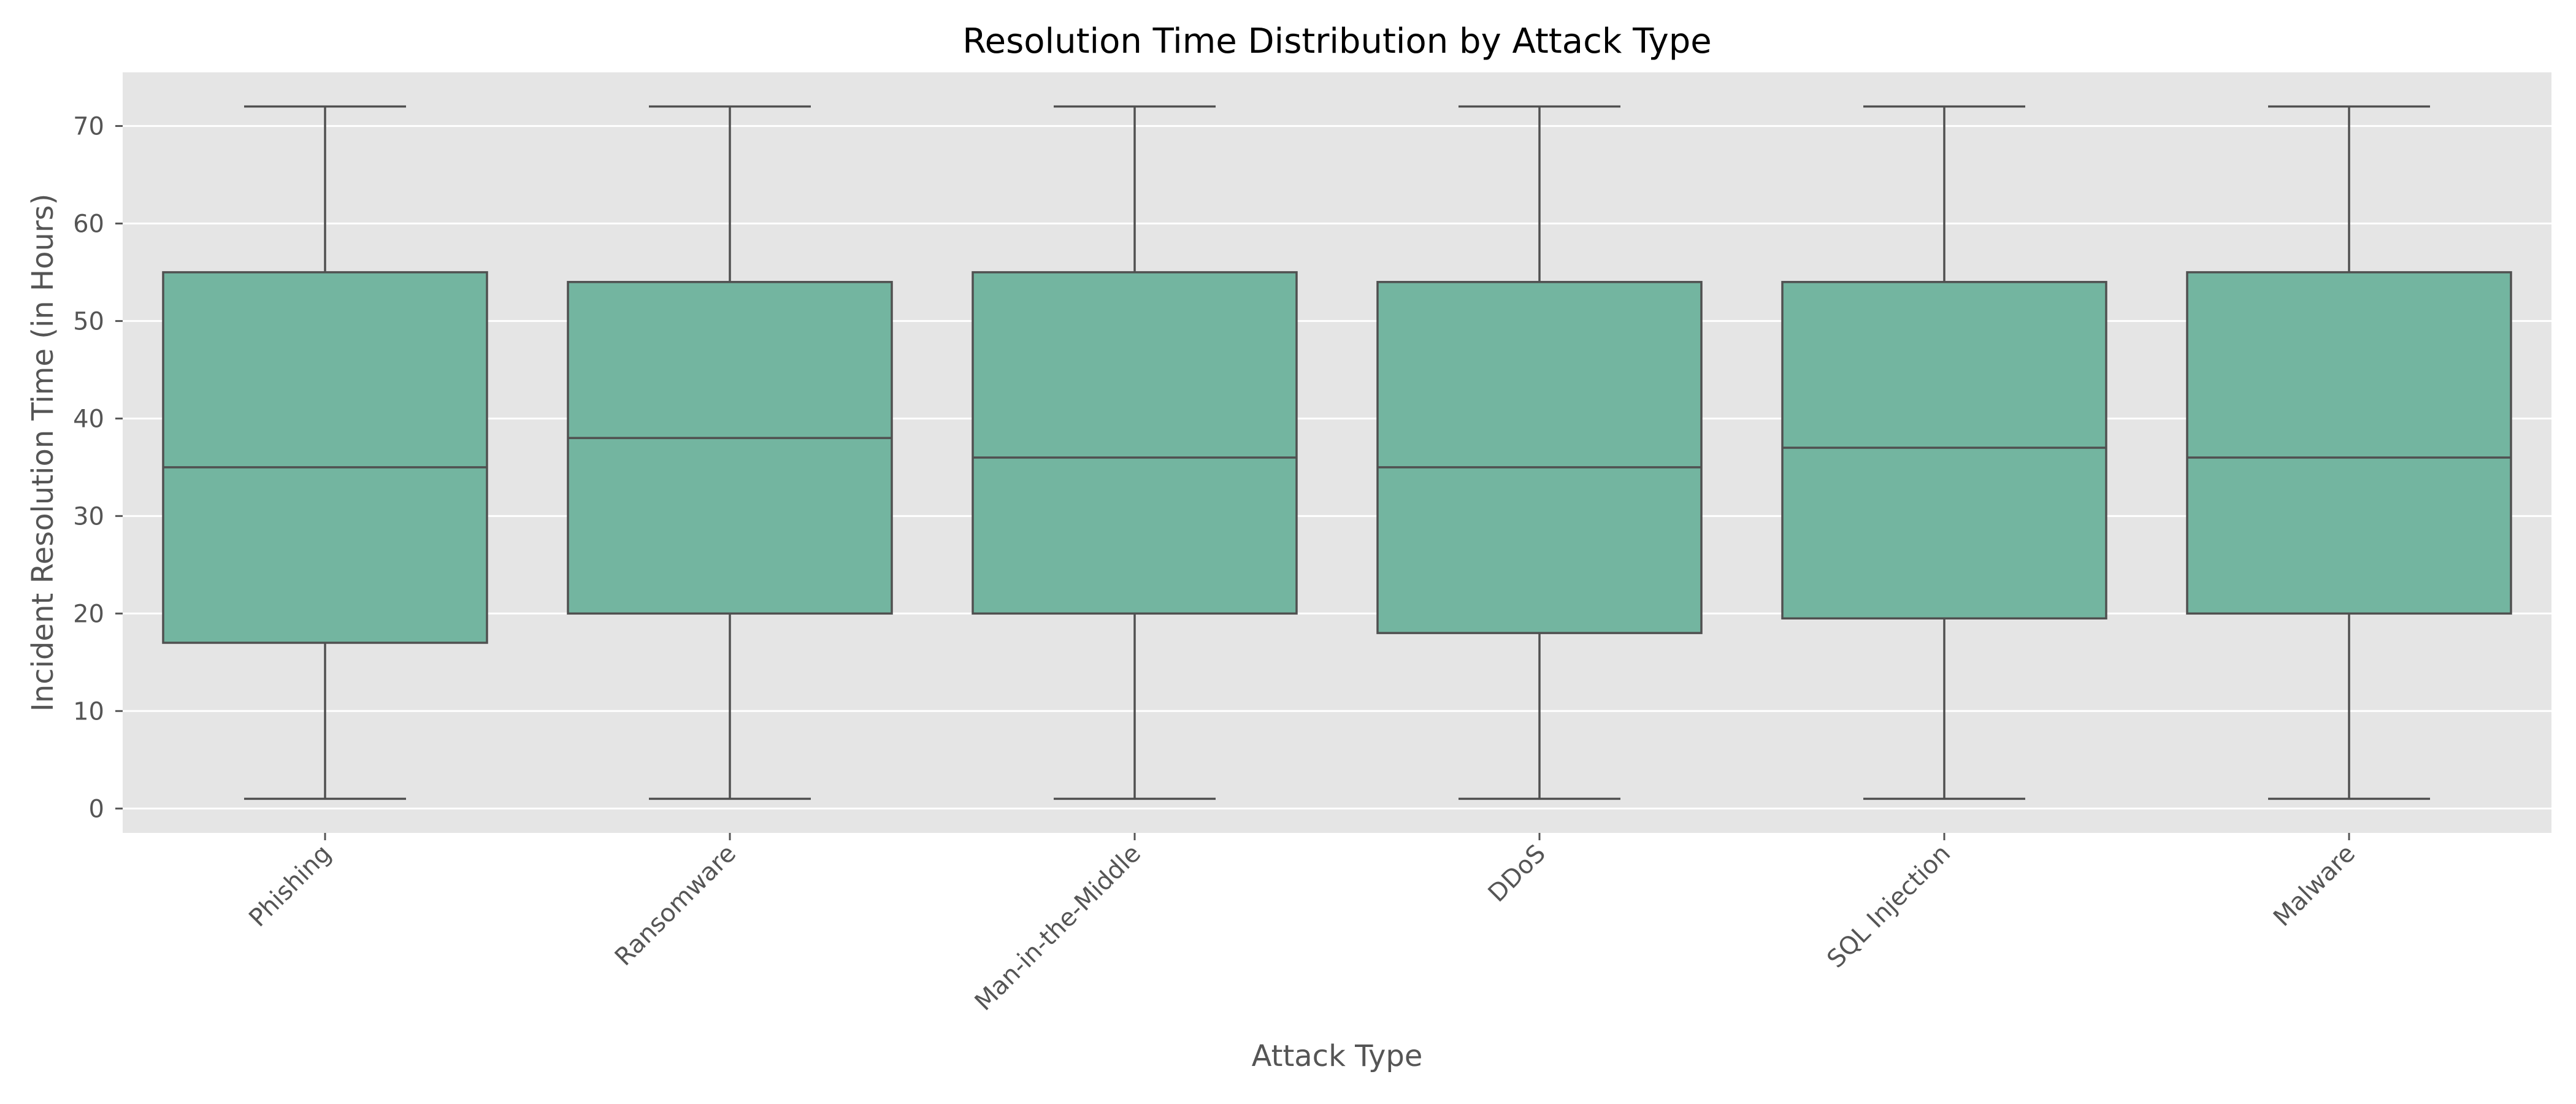  I want to click on y-tick-label: 70, so click(88, 126).